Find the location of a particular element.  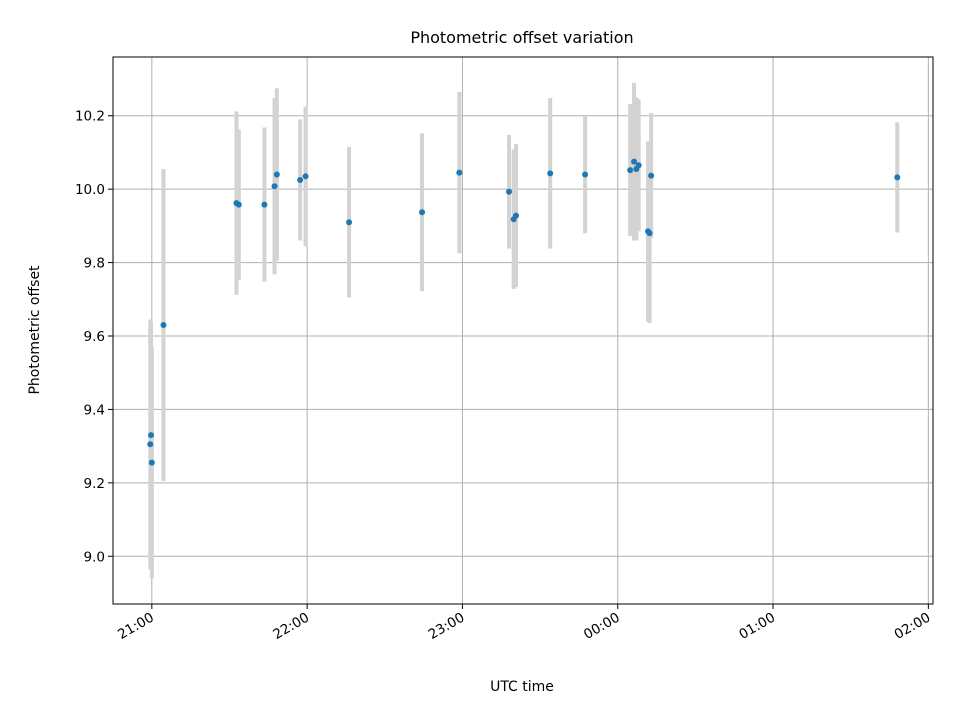

y-tick-label: 10.2 is located at coordinates (90, 117).